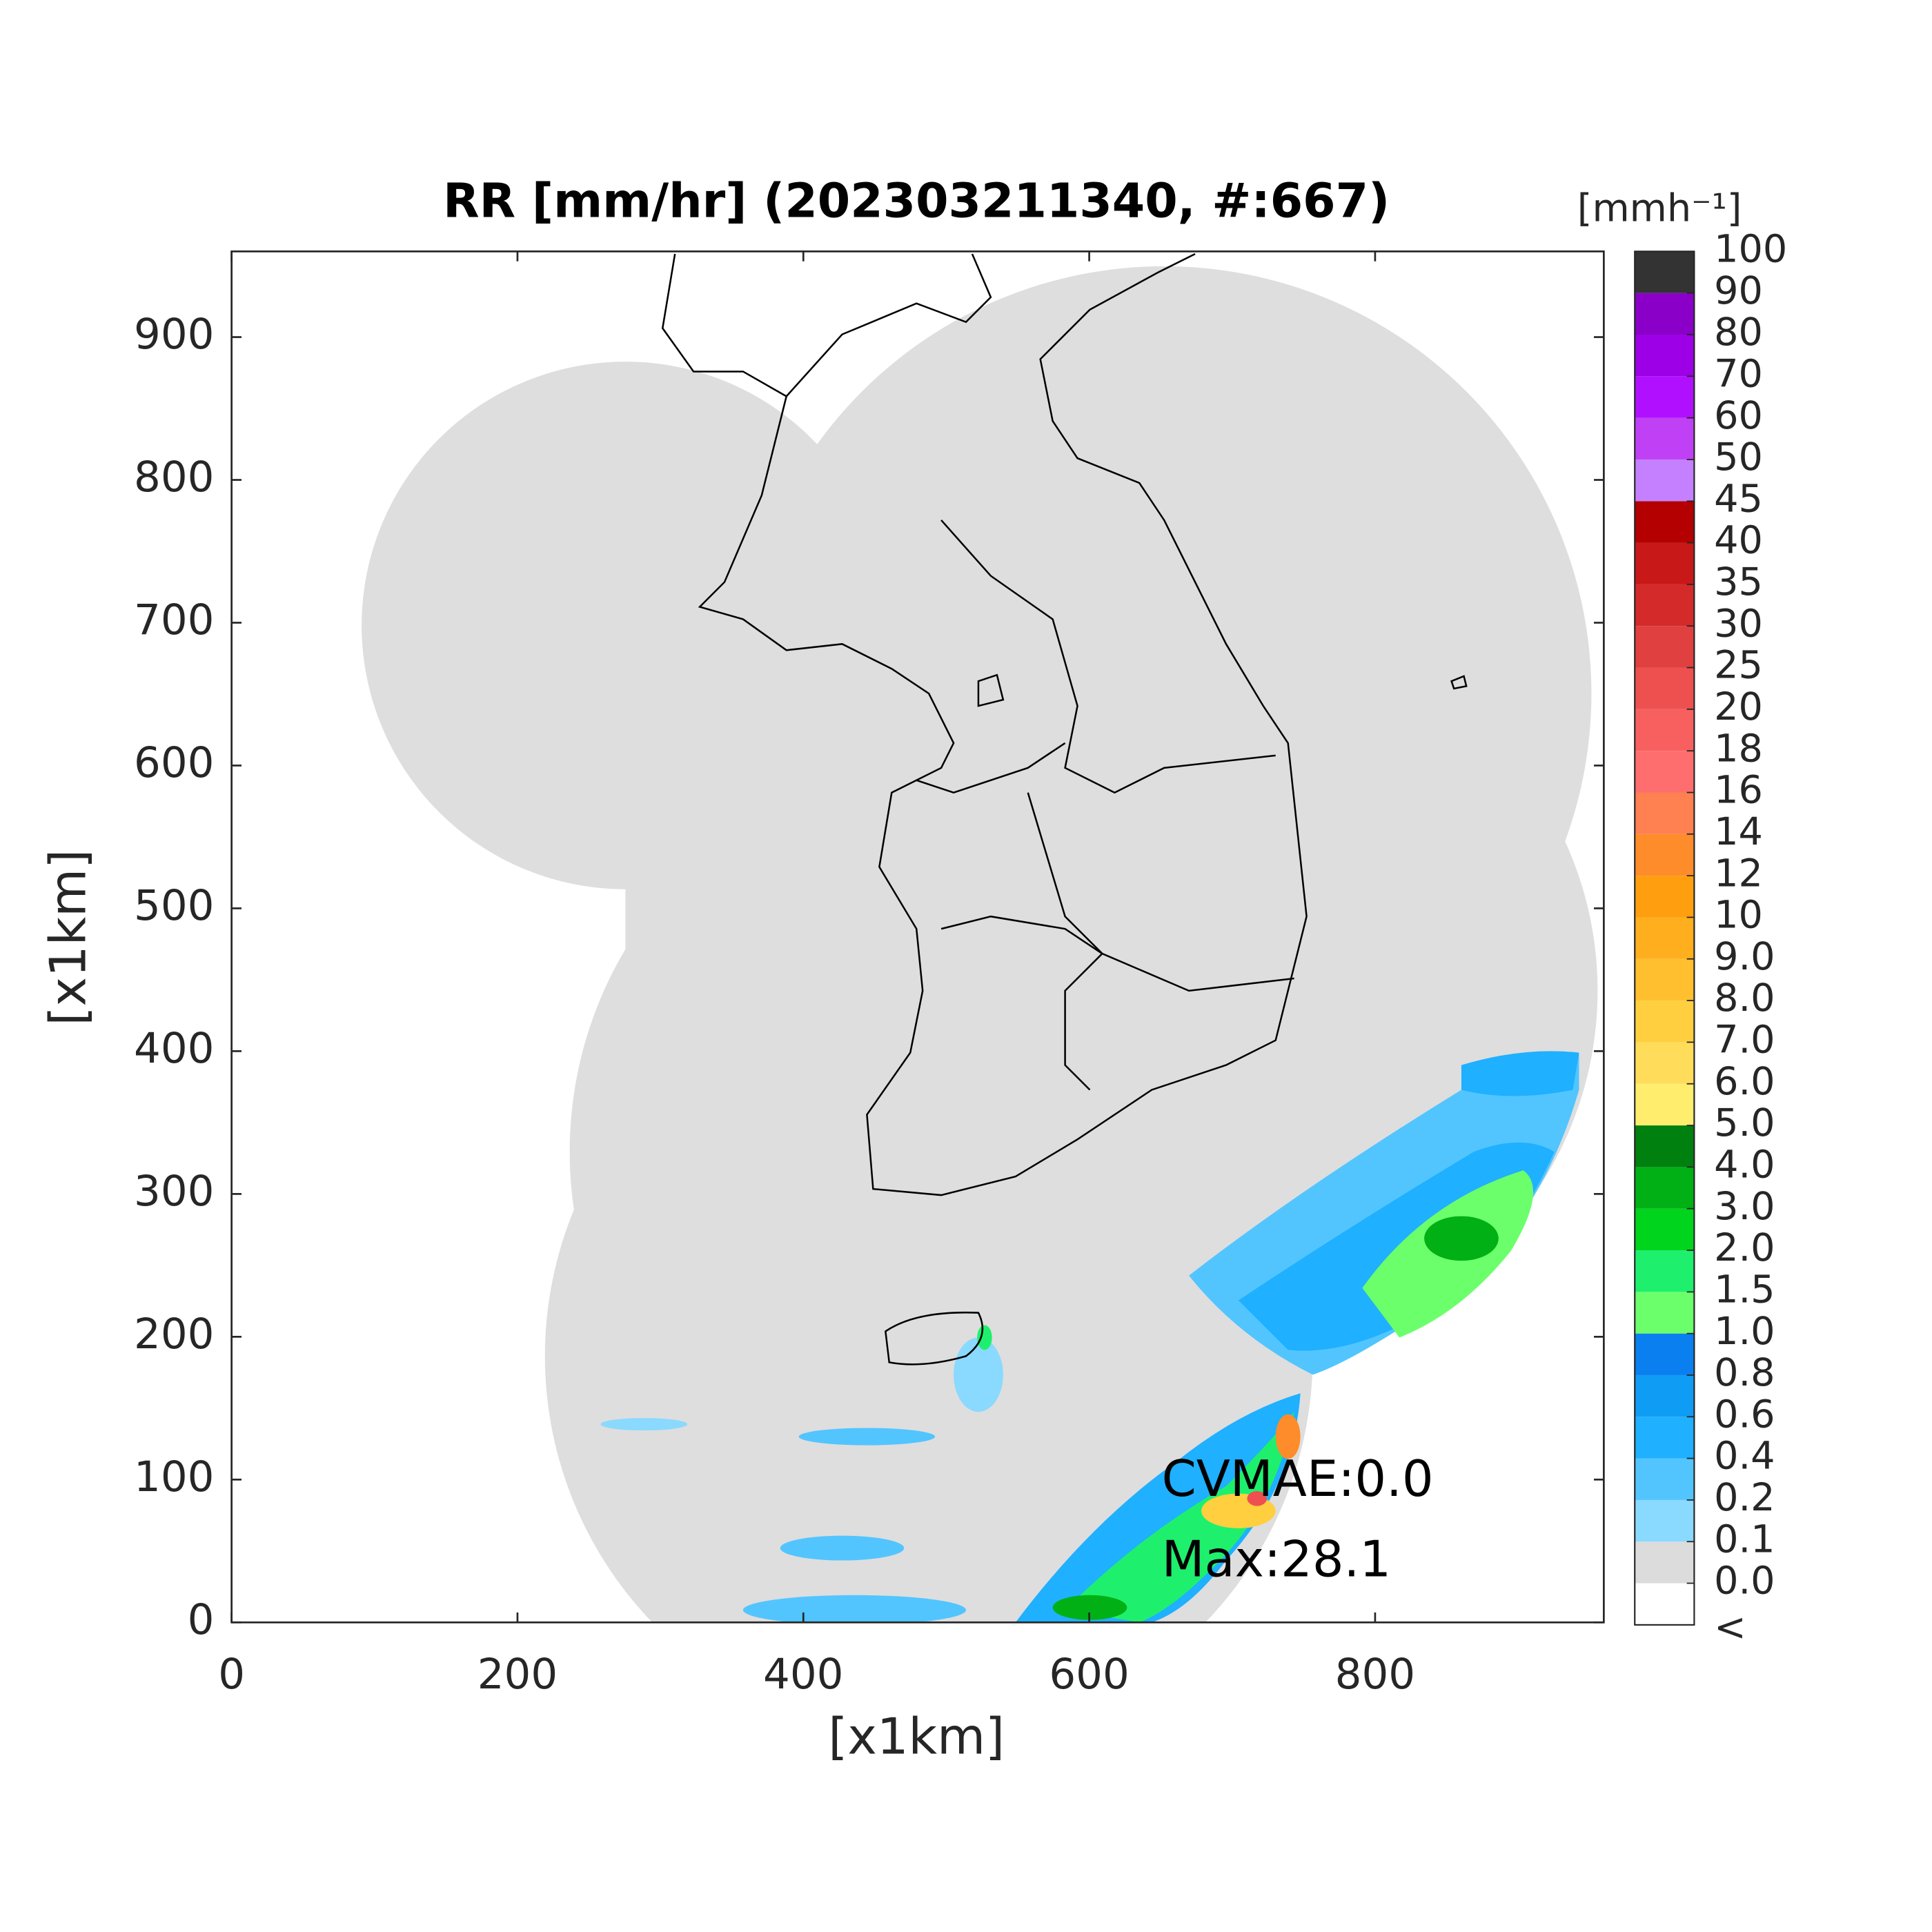  Describe the element at coordinates (1744, 998) in the screenshot. I see `colorbar-tick-label: 8.0` at that location.